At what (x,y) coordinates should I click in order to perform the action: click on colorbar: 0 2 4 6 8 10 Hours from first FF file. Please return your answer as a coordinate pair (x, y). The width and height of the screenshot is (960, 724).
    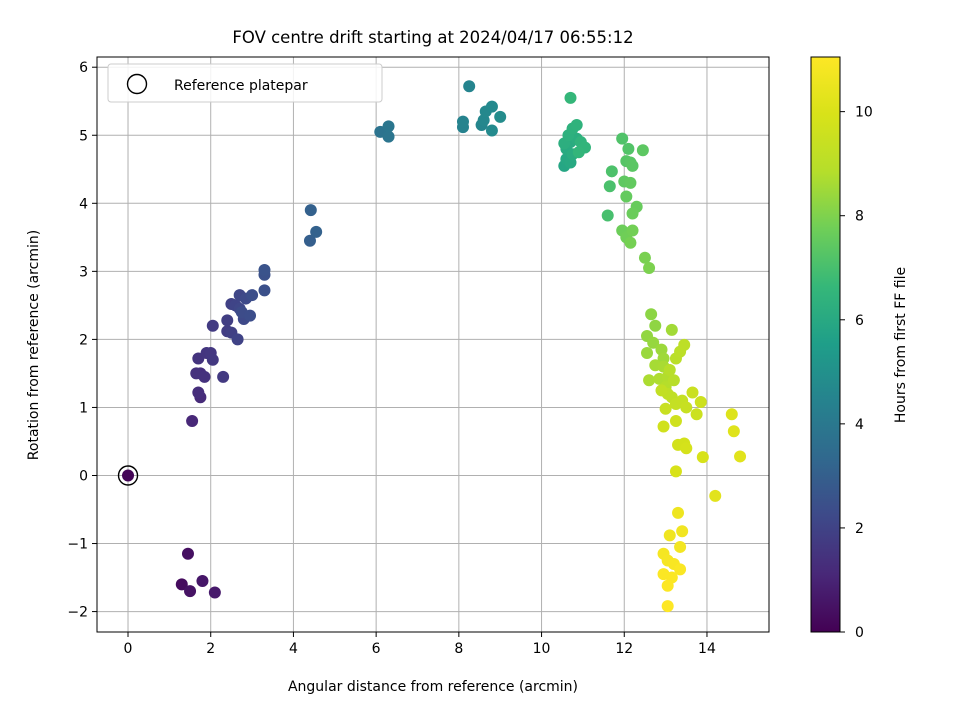
    Looking at the image, I should click on (859, 348).